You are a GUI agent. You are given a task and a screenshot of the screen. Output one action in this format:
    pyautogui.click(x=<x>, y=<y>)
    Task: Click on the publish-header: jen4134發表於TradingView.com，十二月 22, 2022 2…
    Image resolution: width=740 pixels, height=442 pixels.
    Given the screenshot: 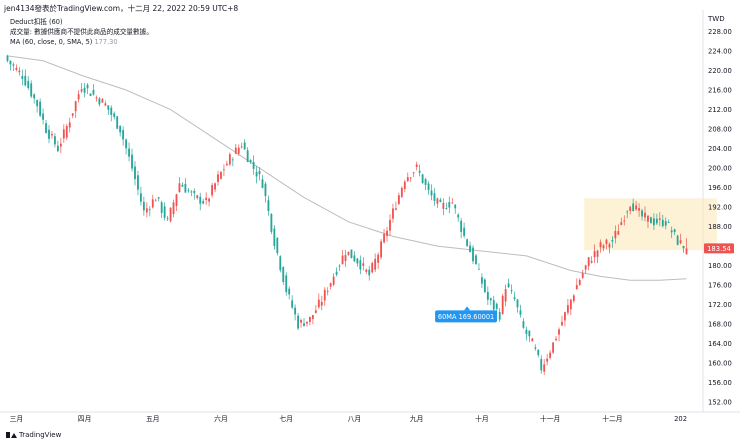 What is the action you would take?
    pyautogui.click(x=121, y=8)
    